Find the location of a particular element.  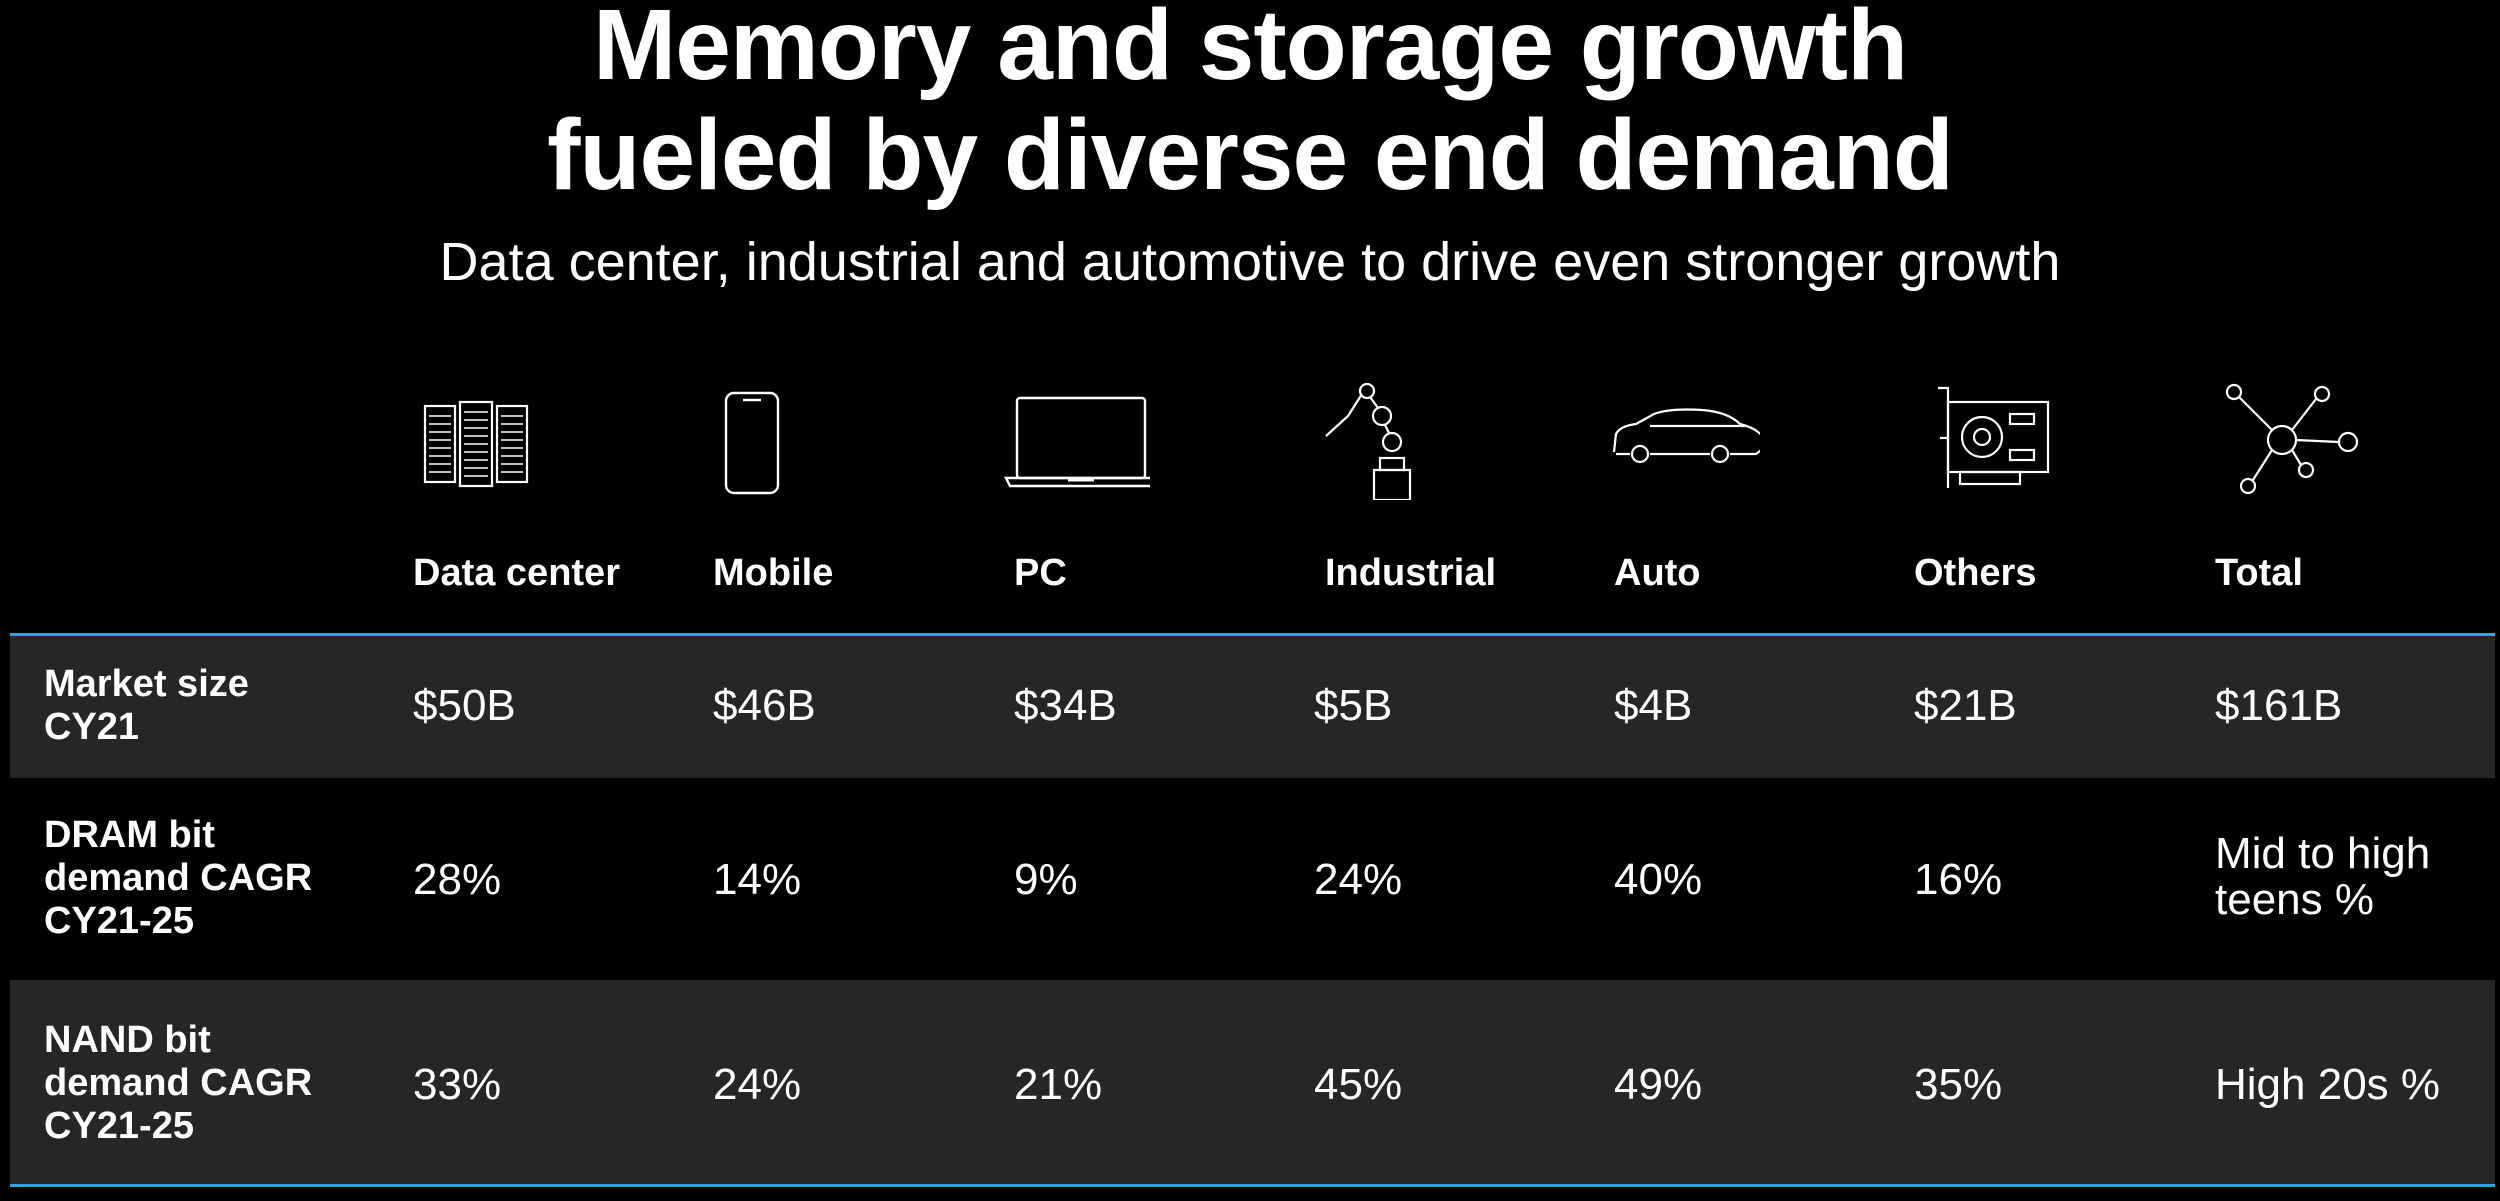

table-cell: High 20s % is located at coordinates (2328, 1084).